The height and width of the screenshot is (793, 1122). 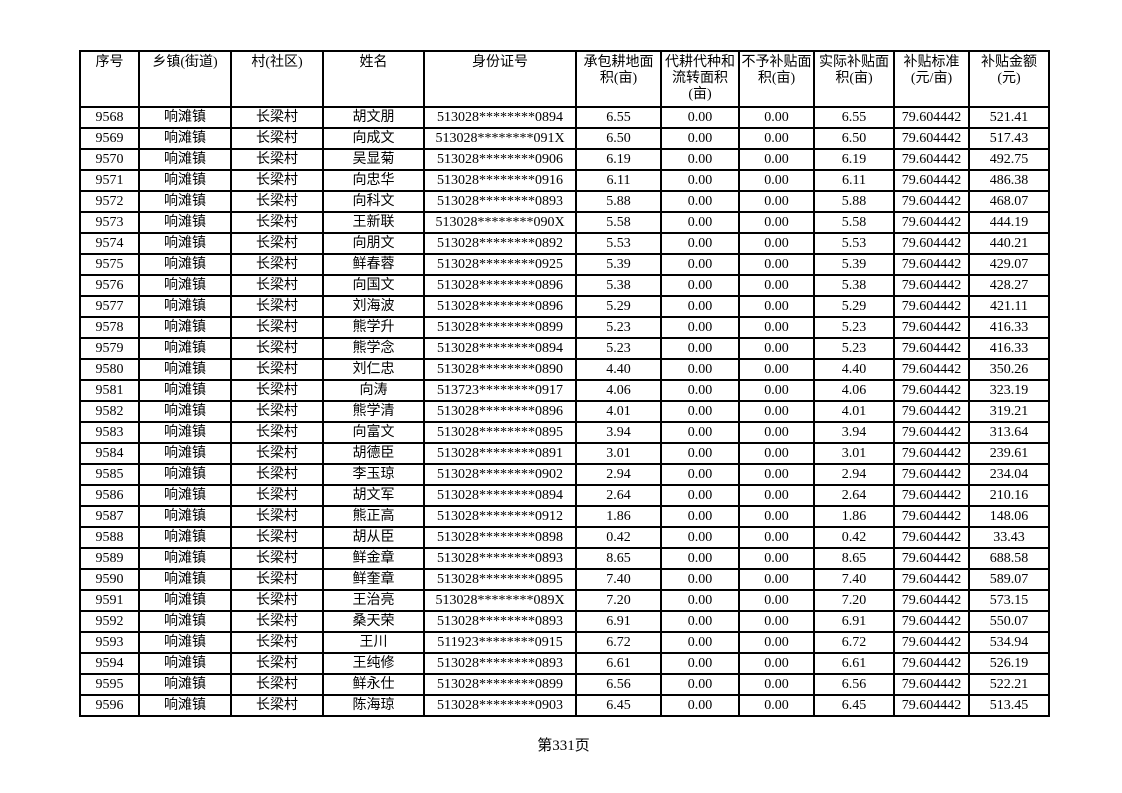 I want to click on table-cell: 8.65, so click(x=618, y=558).